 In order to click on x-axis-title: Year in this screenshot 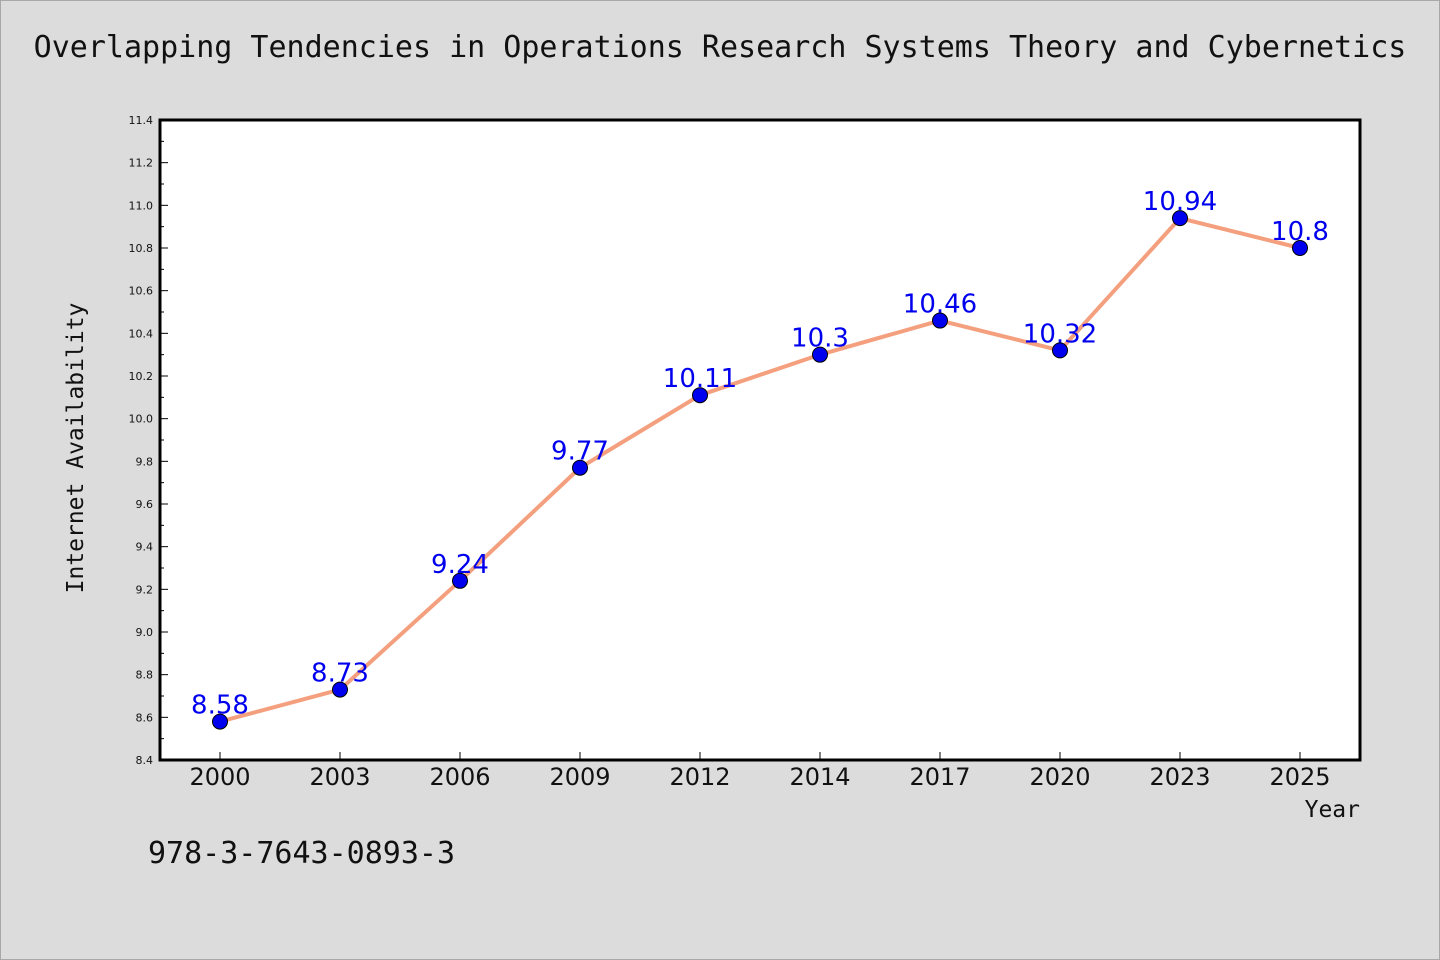, I will do `click(1332, 810)`.